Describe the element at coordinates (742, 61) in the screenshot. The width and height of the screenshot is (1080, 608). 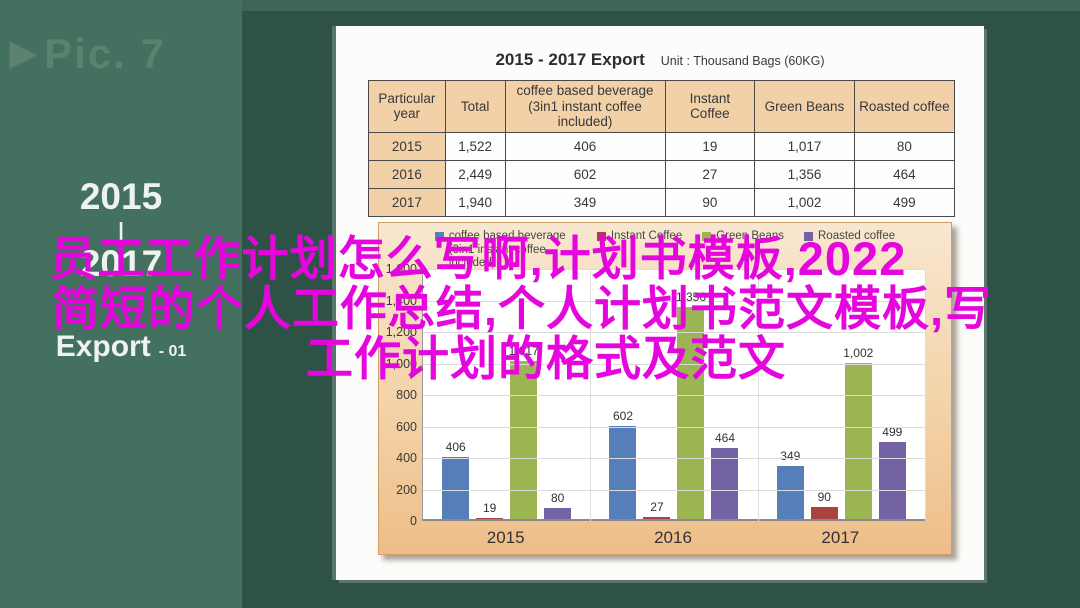
I see `chart-unit-label: Unit : Thousand Bags (60KG)` at that location.